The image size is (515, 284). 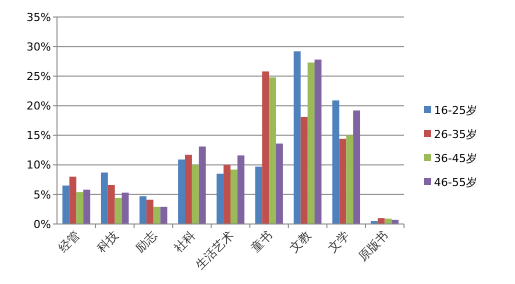 What do you see at coordinates (300, 242) in the screenshot?
I see `x-tick-label: 文教` at bounding box center [300, 242].